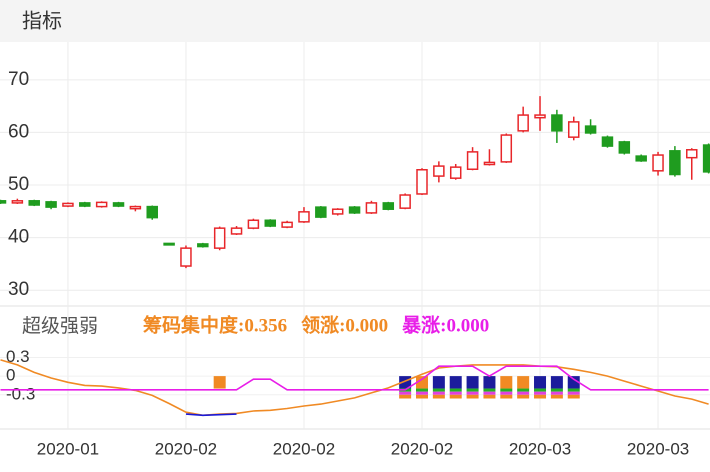 The height and width of the screenshot is (472, 710). What do you see at coordinates (18, 356) in the screenshot?
I see `y-tick-label: 0.3` at bounding box center [18, 356].